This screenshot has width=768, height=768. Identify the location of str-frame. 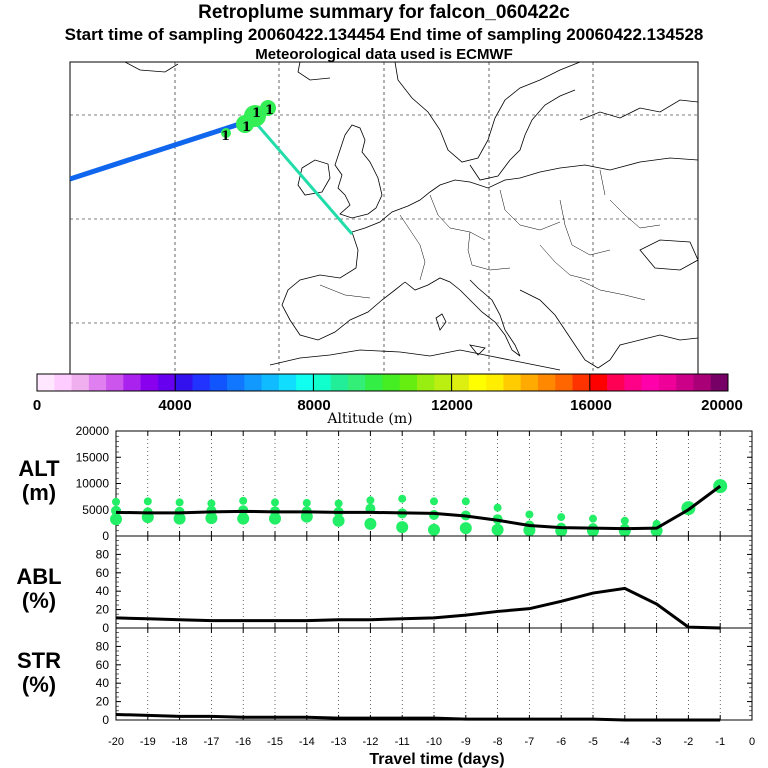
(434, 674).